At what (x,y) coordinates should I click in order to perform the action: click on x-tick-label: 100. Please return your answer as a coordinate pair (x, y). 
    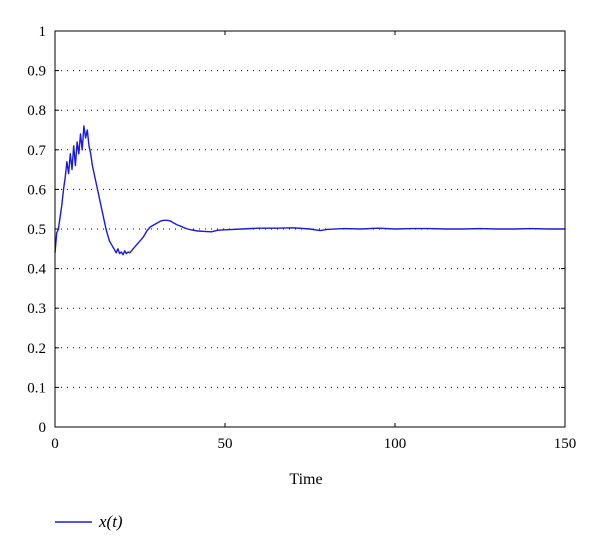
    Looking at the image, I should click on (395, 444).